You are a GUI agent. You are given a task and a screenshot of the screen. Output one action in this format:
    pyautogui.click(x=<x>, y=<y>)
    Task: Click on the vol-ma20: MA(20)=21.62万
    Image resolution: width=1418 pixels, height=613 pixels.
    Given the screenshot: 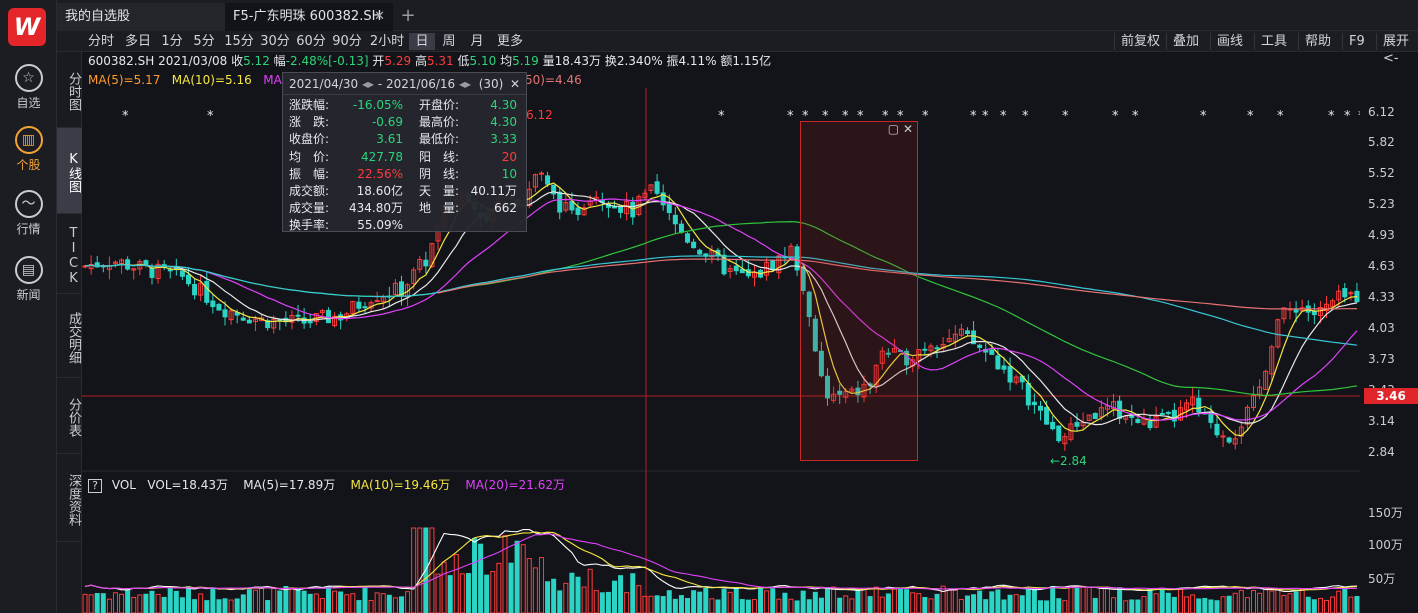 What is the action you would take?
    pyautogui.click(x=515, y=485)
    